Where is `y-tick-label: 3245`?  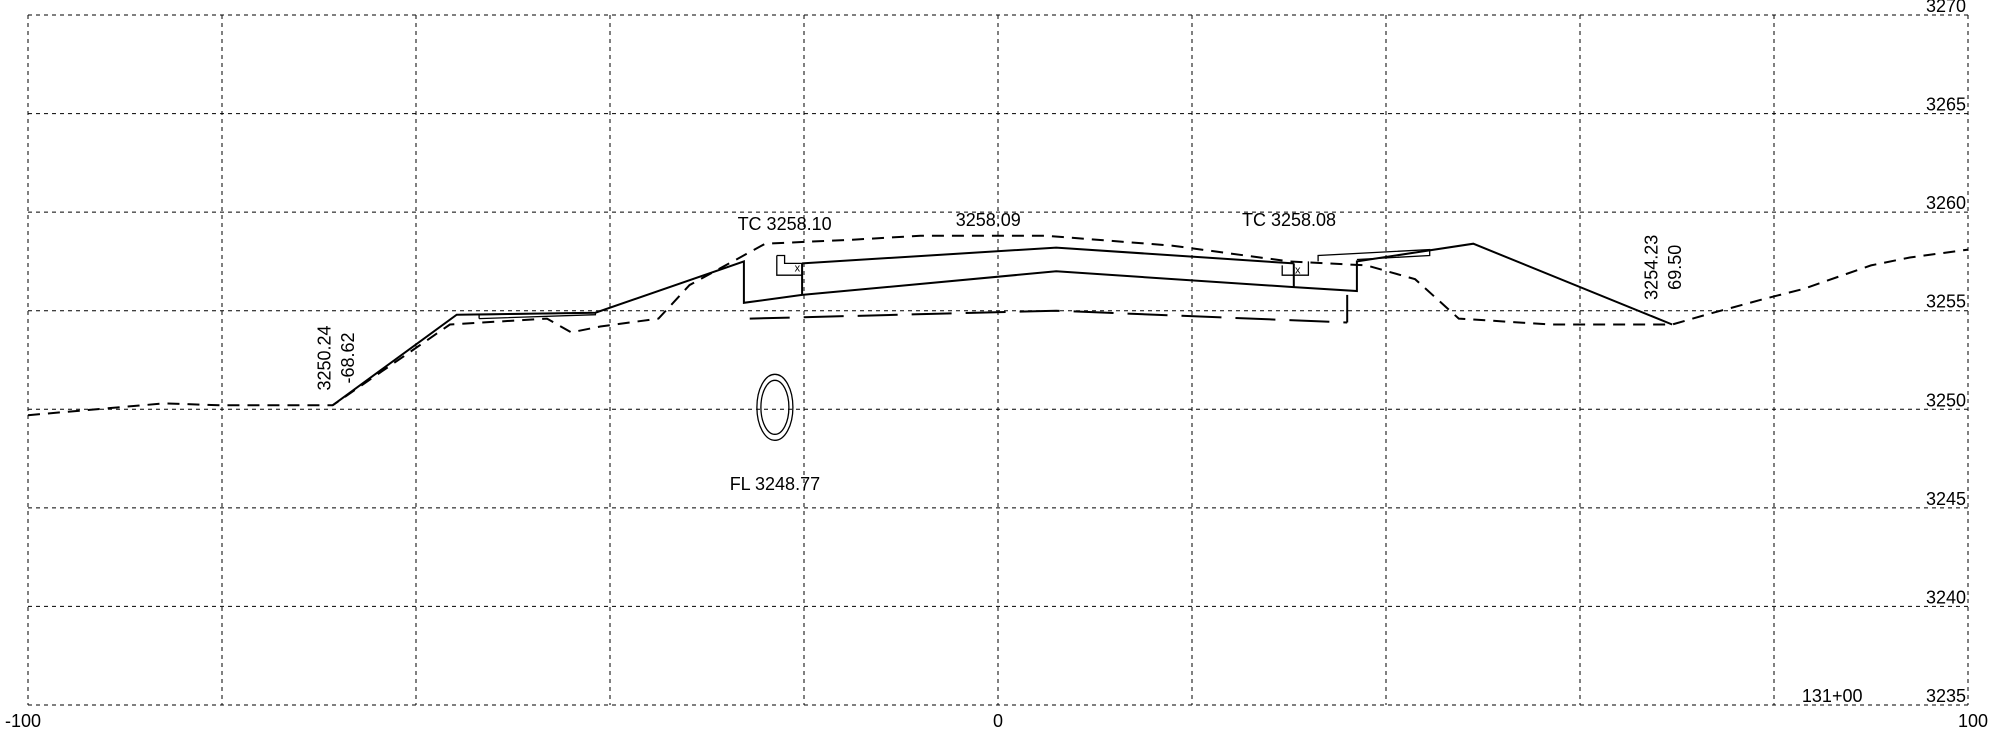 y-tick-label: 3245 is located at coordinates (1946, 499).